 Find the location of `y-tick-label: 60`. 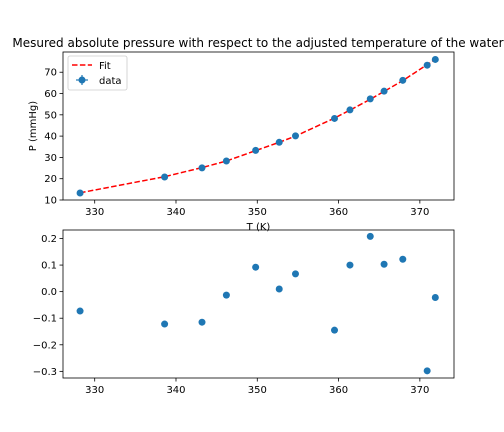

y-tick-label: 60 is located at coordinates (50, 94).